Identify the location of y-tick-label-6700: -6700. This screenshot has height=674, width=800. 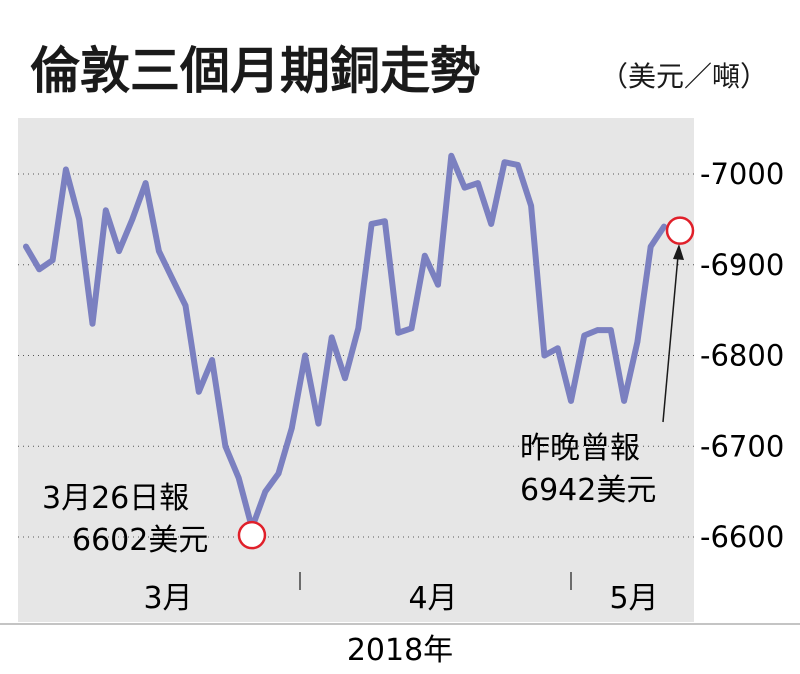
(742, 446).